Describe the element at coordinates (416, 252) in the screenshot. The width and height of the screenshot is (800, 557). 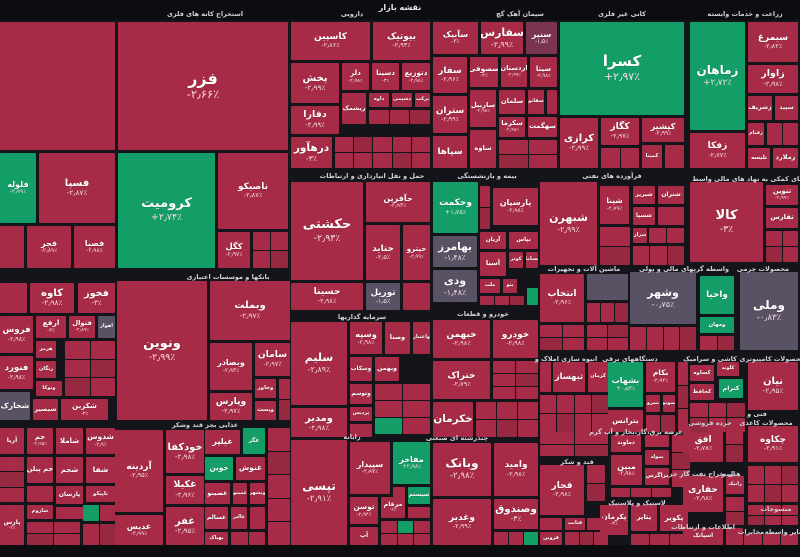
I see `tile-حپترو: حپترو -۲٫۹۹٪` at that location.